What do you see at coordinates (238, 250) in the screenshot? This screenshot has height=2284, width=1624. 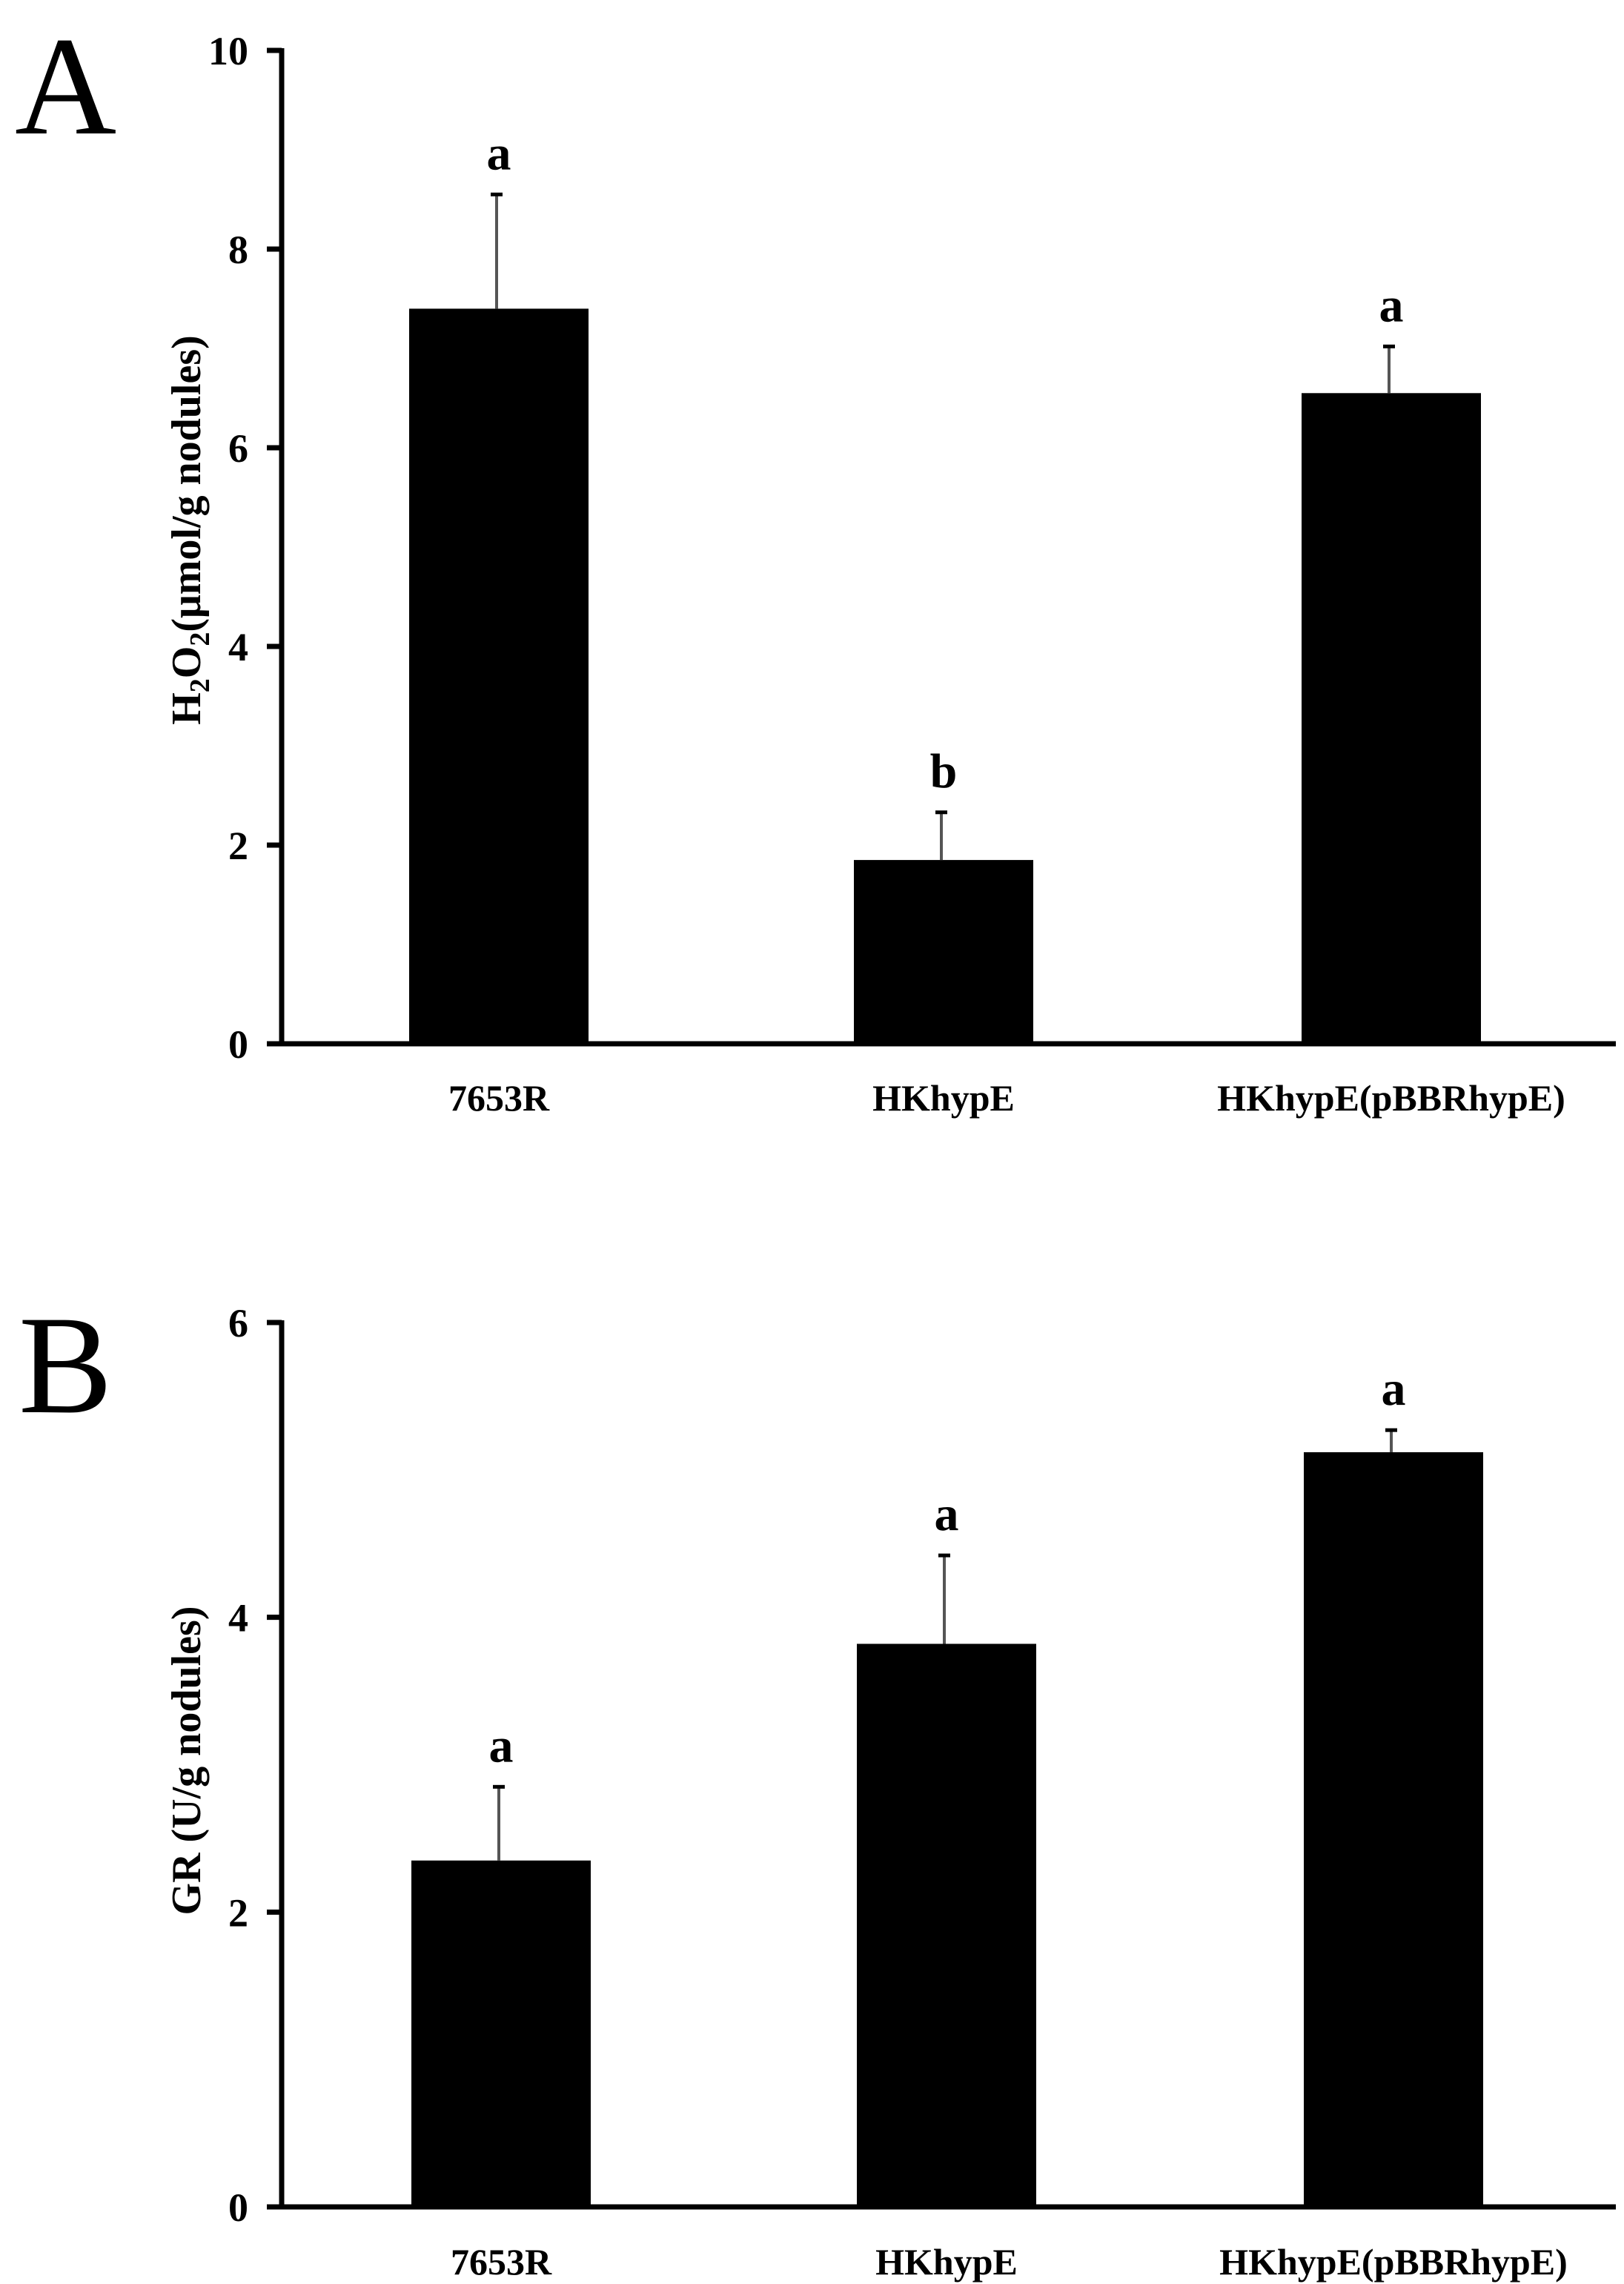 I see `panel-a-y-tick-label: 8` at bounding box center [238, 250].